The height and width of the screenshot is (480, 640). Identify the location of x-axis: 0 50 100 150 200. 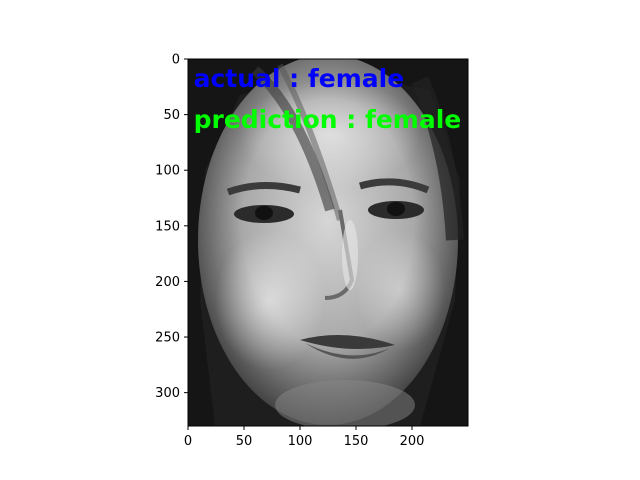
(304, 437).